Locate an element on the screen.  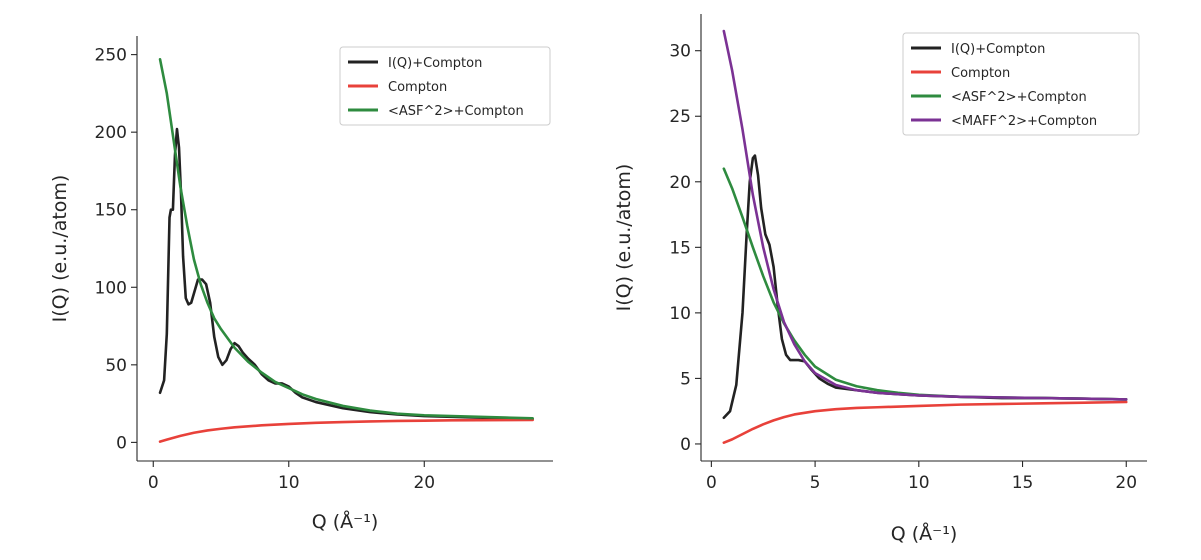
legend-entry-3: <MAFF^2>+Compton is located at coordinates (1024, 121).